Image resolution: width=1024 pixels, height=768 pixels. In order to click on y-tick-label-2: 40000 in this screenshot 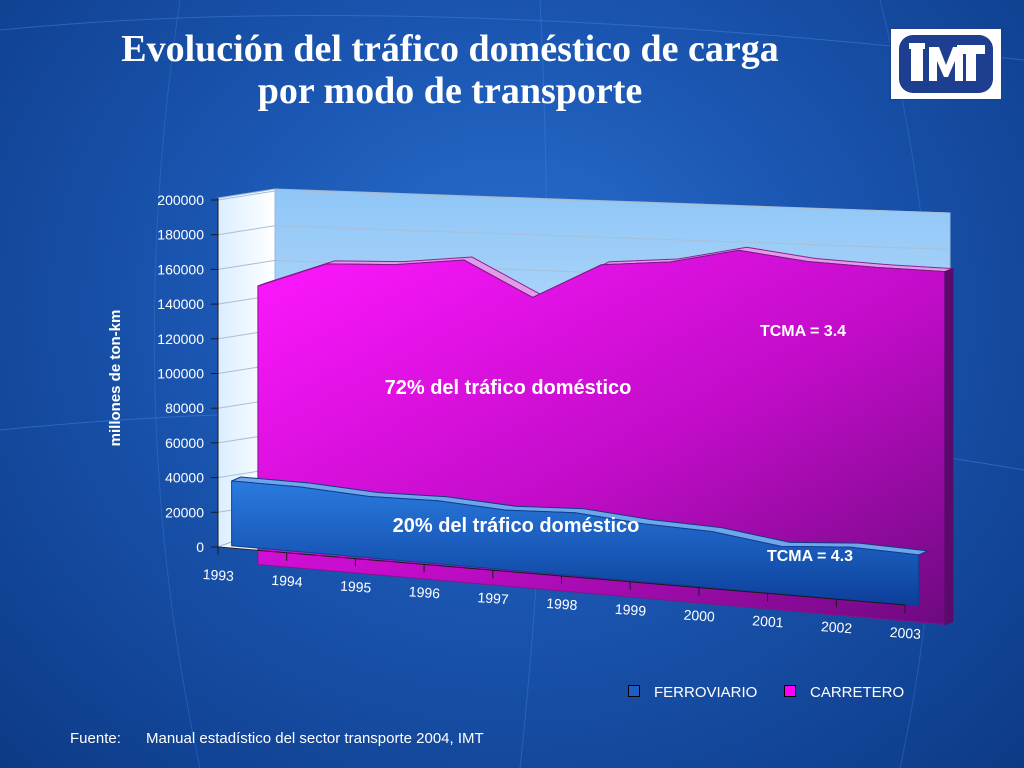, I will do `click(184, 478)`.